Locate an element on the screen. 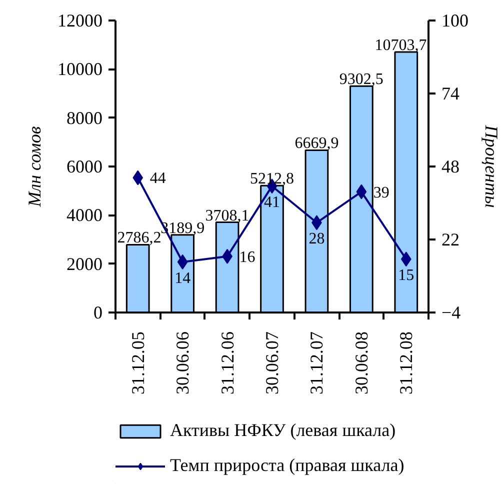 Image resolution: width=504 pixels, height=484 pixels. y-tick-label: 8000 is located at coordinates (84, 118).